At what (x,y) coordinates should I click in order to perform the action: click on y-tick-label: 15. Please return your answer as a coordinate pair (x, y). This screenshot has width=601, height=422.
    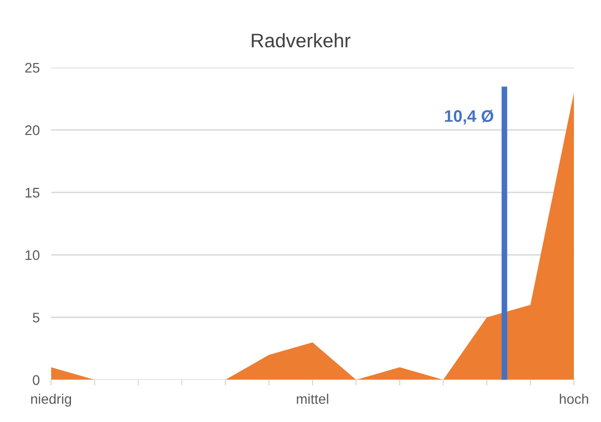
    Looking at the image, I should click on (33, 193).